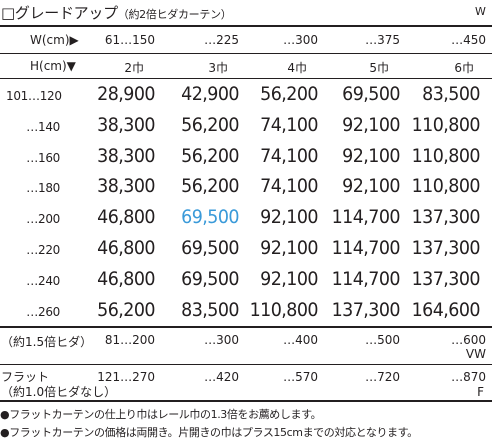 The height and width of the screenshot is (442, 492). Describe the element at coordinates (300, 377) in the screenshot. I see `flat-width: …570` at that location.